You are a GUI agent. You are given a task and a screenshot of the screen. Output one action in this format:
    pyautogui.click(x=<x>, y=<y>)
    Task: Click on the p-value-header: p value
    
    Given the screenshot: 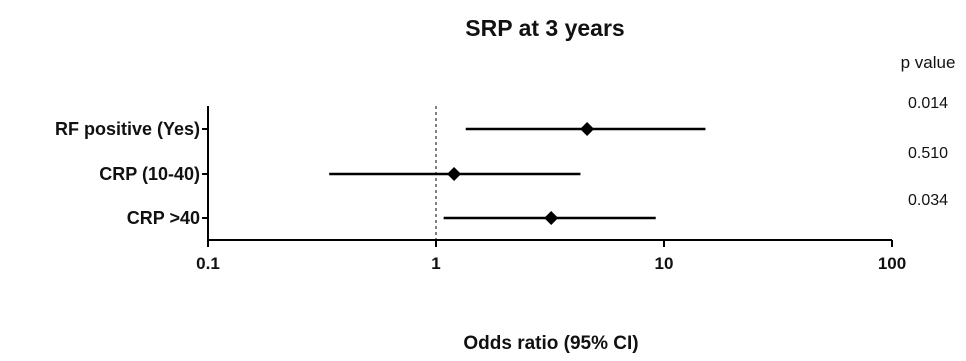 What is the action you would take?
    pyautogui.click(x=928, y=62)
    